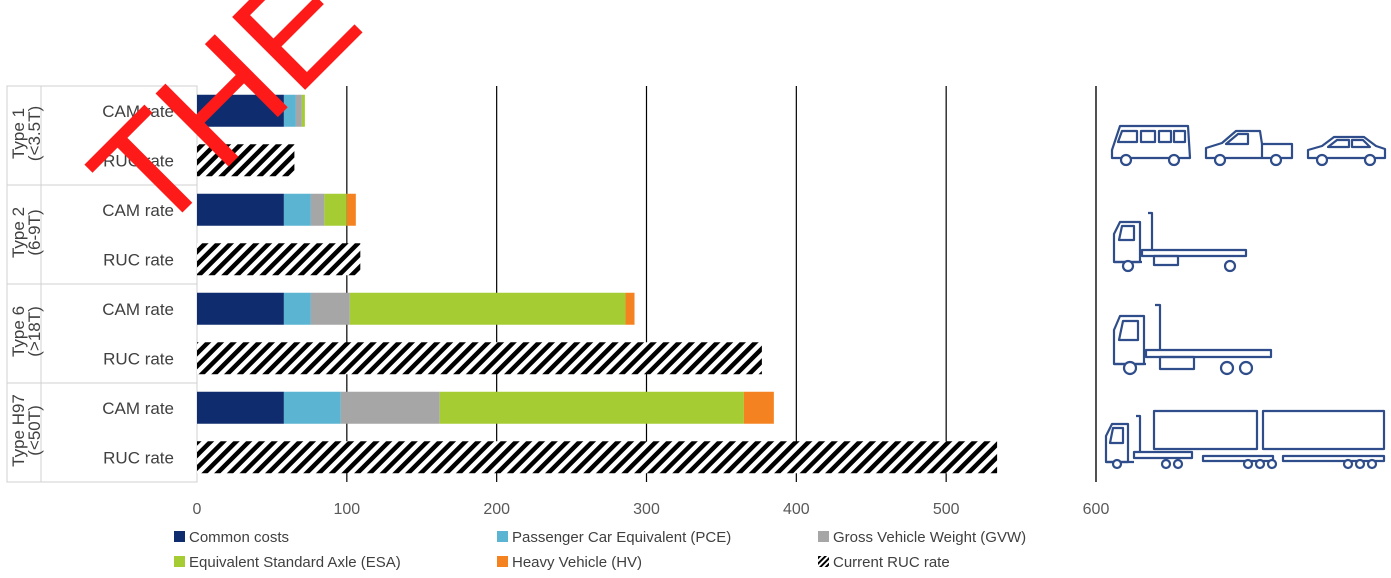  I want to click on ute-icon, so click(1249, 148).